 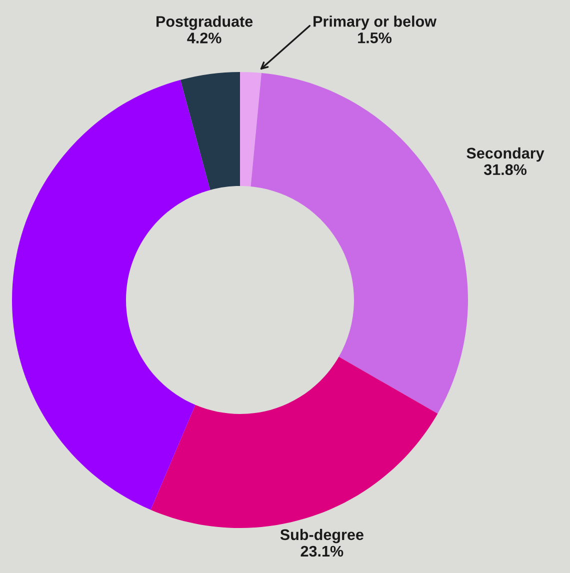 I want to click on slice-label: Primary or below, so click(x=375, y=23).